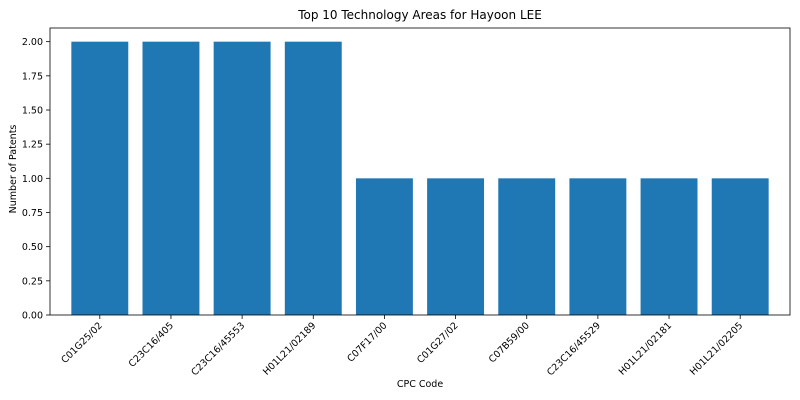 This screenshot has width=800, height=400. What do you see at coordinates (32, 281) in the screenshot?
I see `y-tick-label: 0.25` at bounding box center [32, 281].